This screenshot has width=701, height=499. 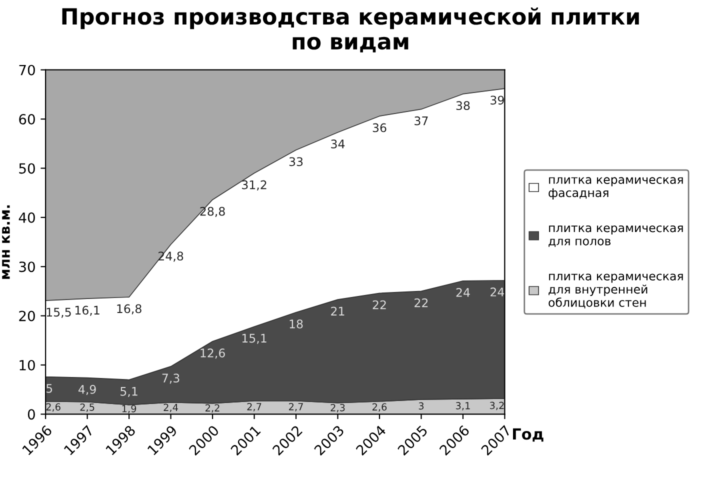 What do you see at coordinates (27, 168) in the screenshot?
I see `y-tick-label: 50` at bounding box center [27, 168].